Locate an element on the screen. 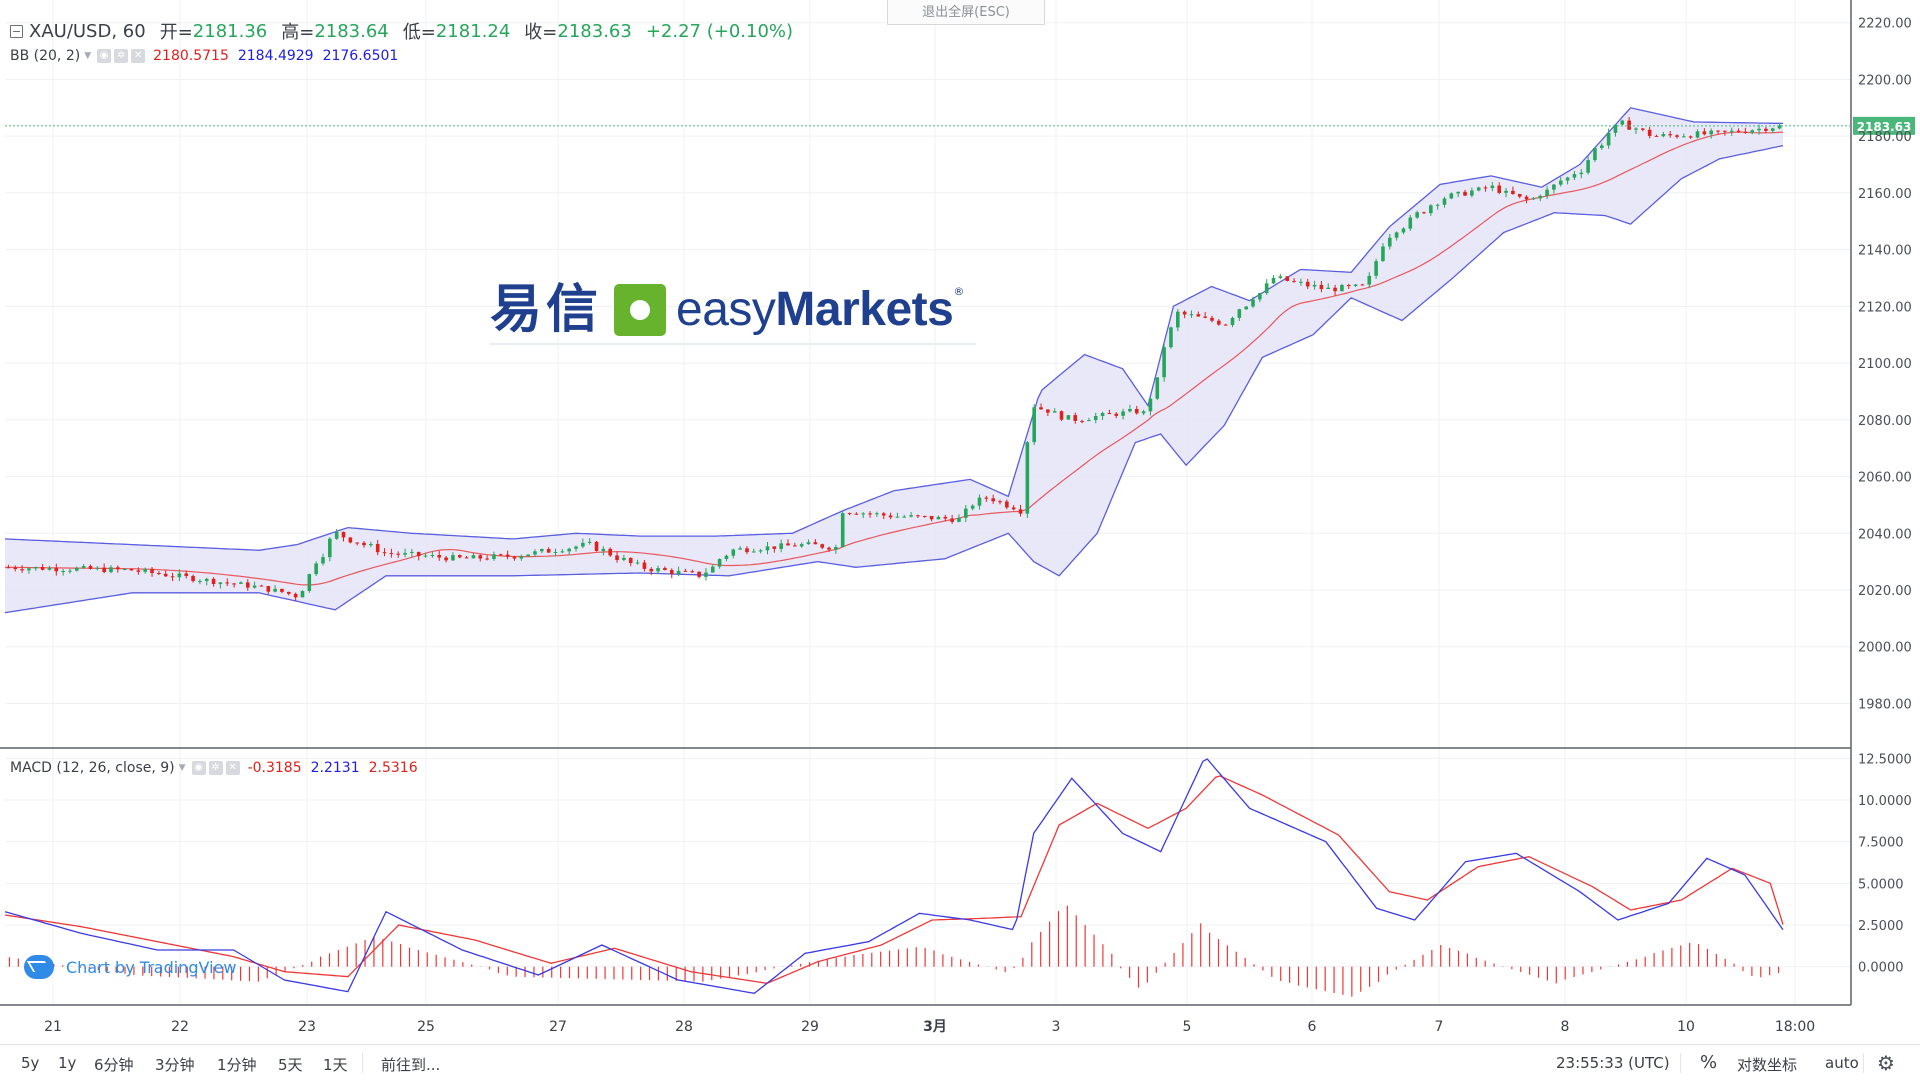 The image size is (1920, 1084). percent-scale-button: % is located at coordinates (1709, 1062).